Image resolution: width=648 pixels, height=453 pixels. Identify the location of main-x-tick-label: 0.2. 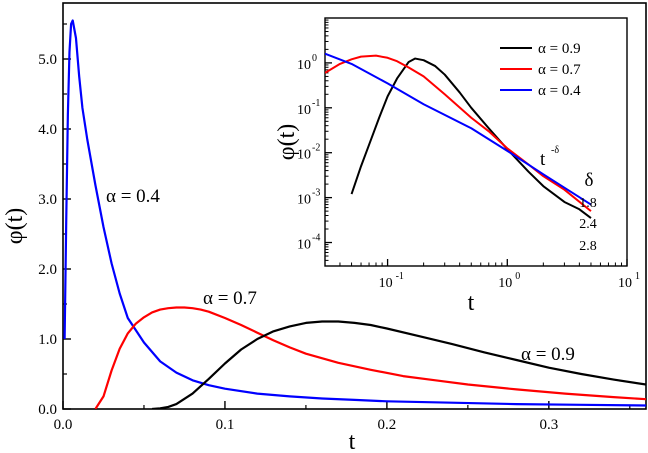
(387, 425).